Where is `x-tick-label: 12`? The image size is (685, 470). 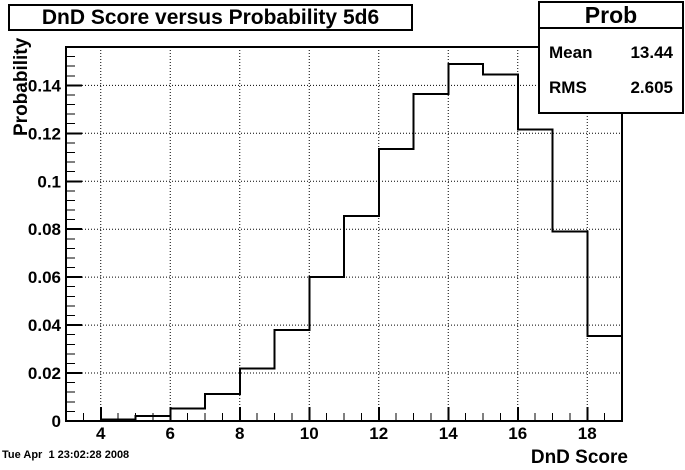
x-tick-label: 12 is located at coordinates (378, 433).